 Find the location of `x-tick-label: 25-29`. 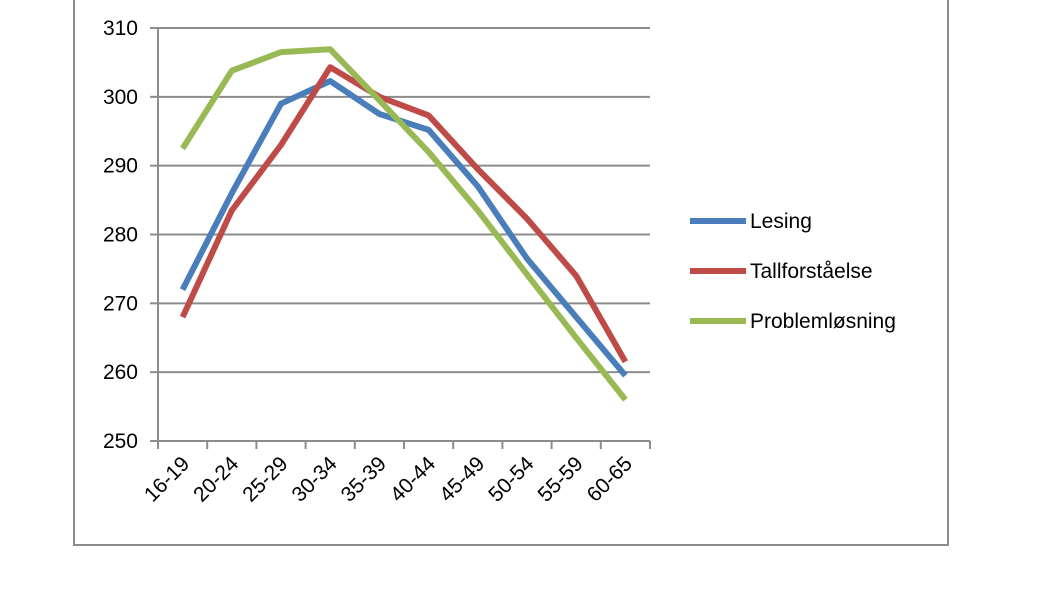

x-tick-label: 25-29 is located at coordinates (265, 479).